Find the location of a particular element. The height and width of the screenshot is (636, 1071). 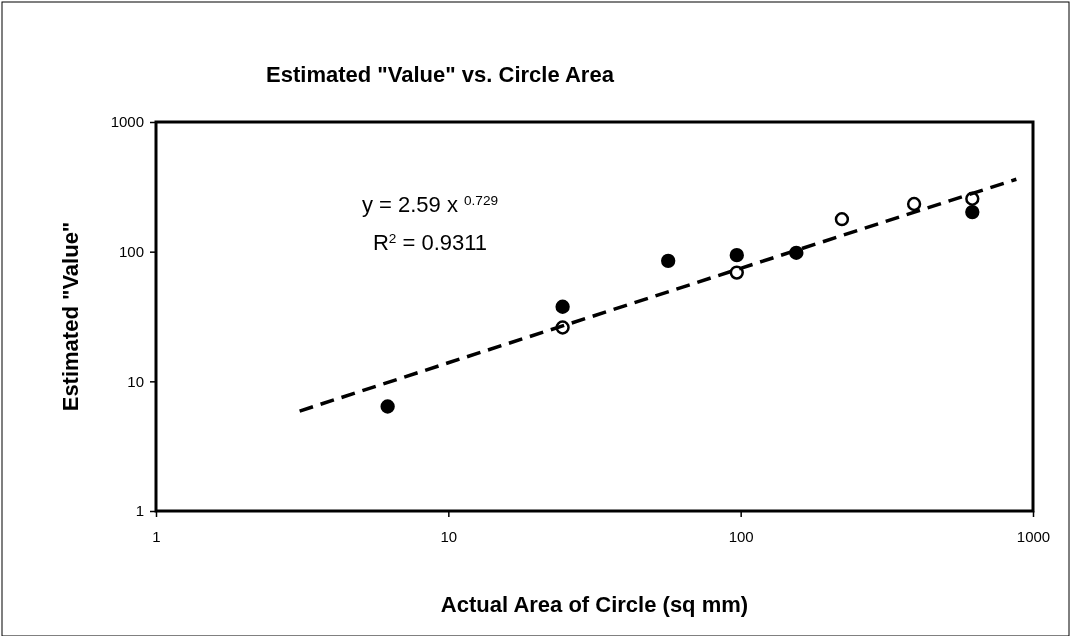

x-tick-label: 1 is located at coordinates (156, 536).